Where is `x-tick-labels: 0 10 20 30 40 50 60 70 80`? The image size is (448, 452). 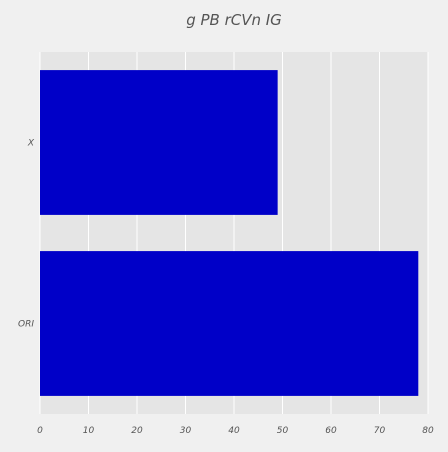 x-tick-labels: 0 10 20 30 40 50 60 70 80 is located at coordinates (235, 431).